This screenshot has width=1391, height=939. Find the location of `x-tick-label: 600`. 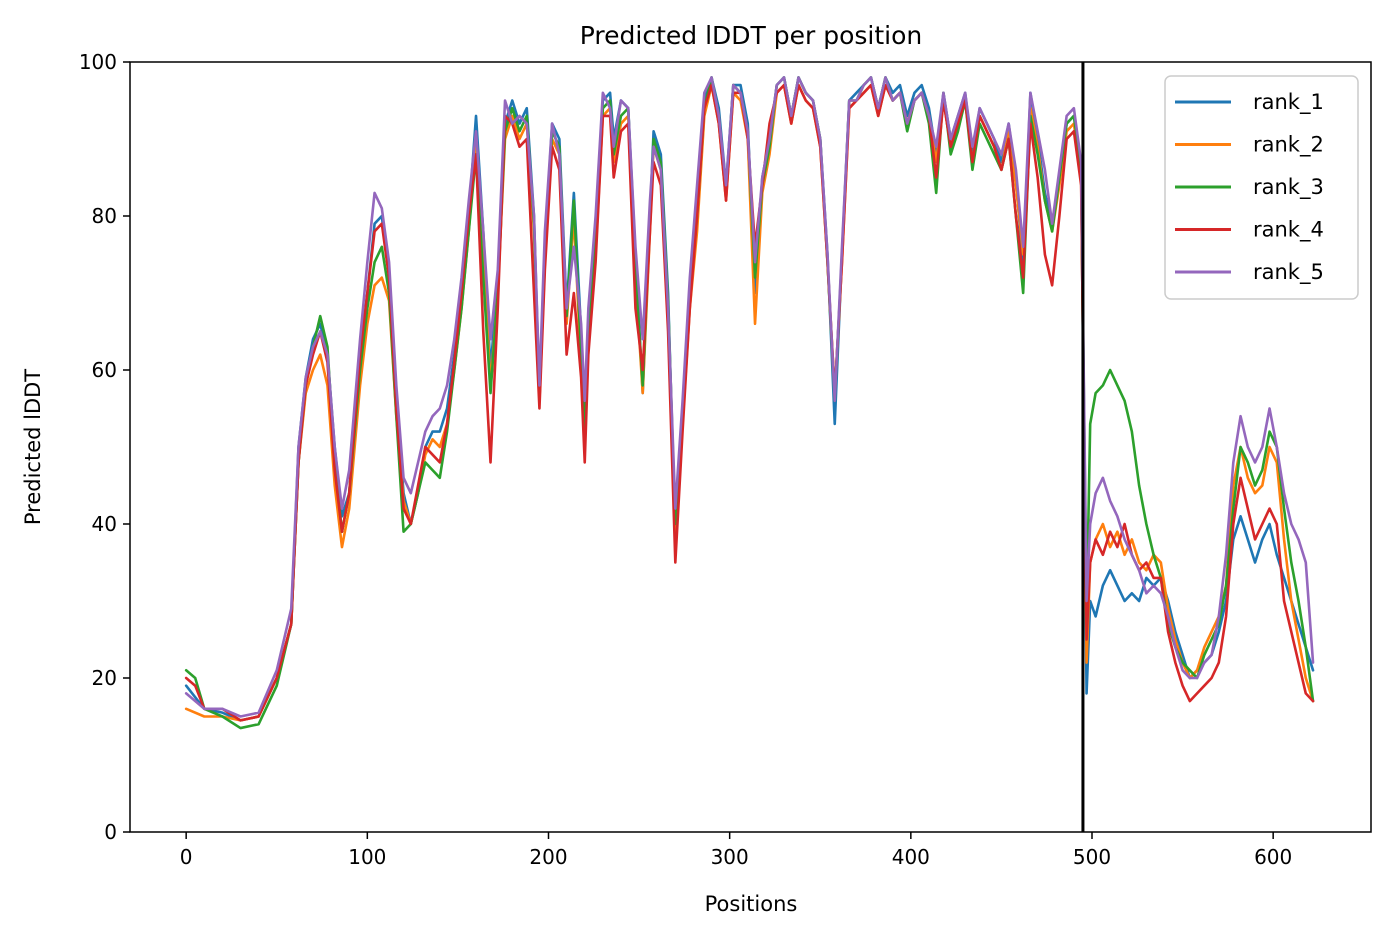

x-tick-label: 600 is located at coordinates (1273, 857).